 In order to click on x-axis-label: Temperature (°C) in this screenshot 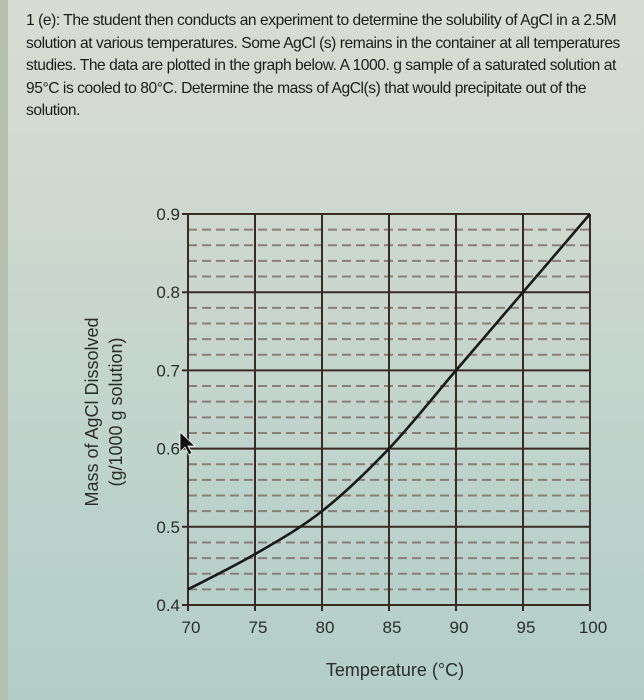, I will do `click(395, 670)`.